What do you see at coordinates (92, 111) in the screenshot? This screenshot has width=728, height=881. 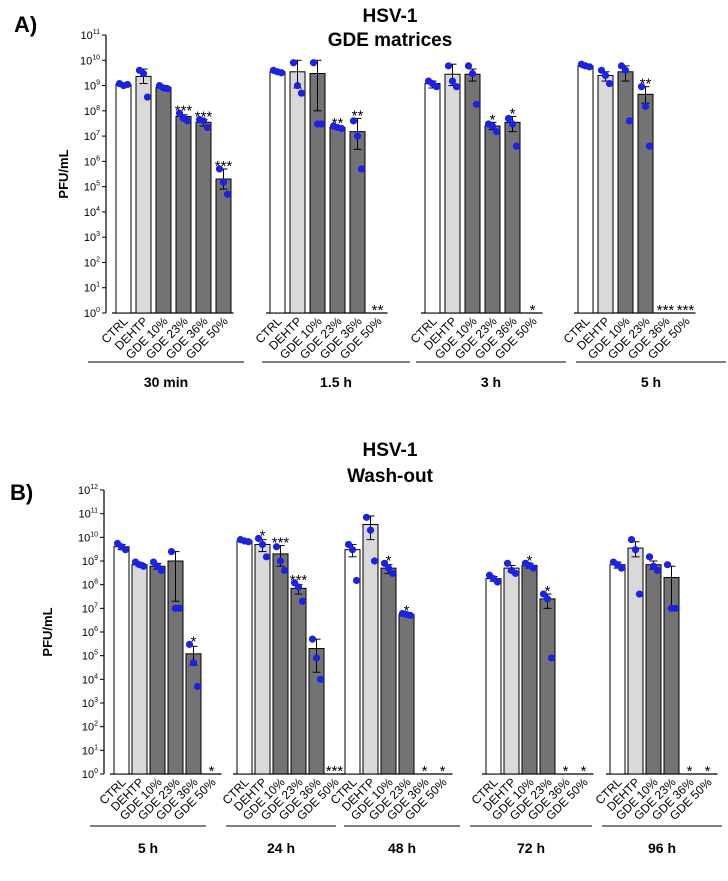 I see `y-tick-label: 10⁸` at bounding box center [92, 111].